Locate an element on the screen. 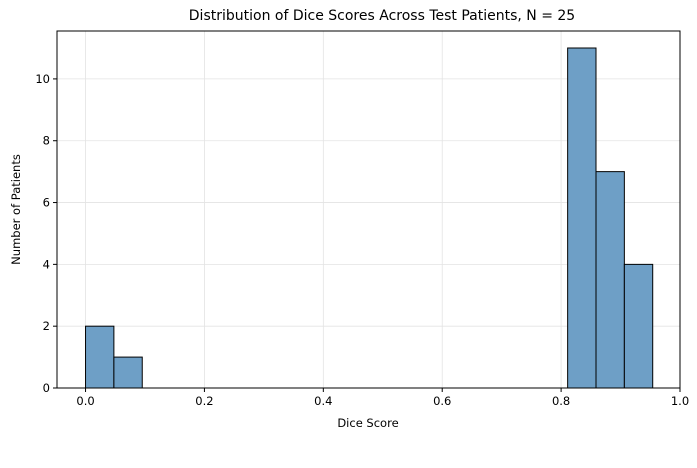  x-tick-label-3: 0.6 is located at coordinates (442, 401).